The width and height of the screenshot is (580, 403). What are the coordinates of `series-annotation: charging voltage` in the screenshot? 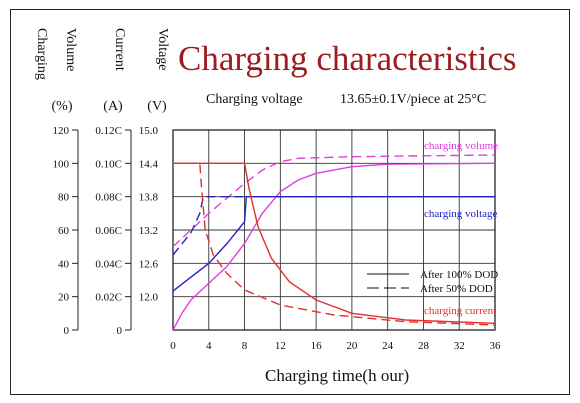 It's located at (461, 214).